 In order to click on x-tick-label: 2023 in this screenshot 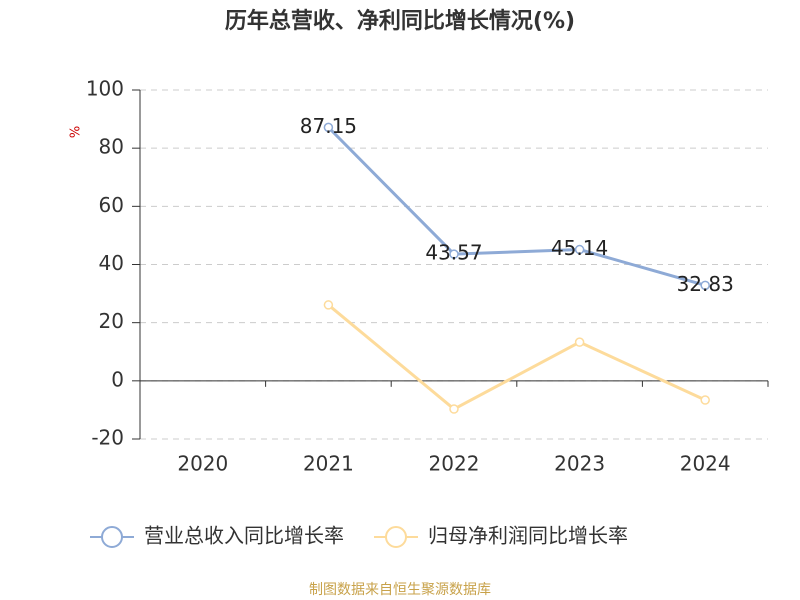, I will do `click(579, 464)`.